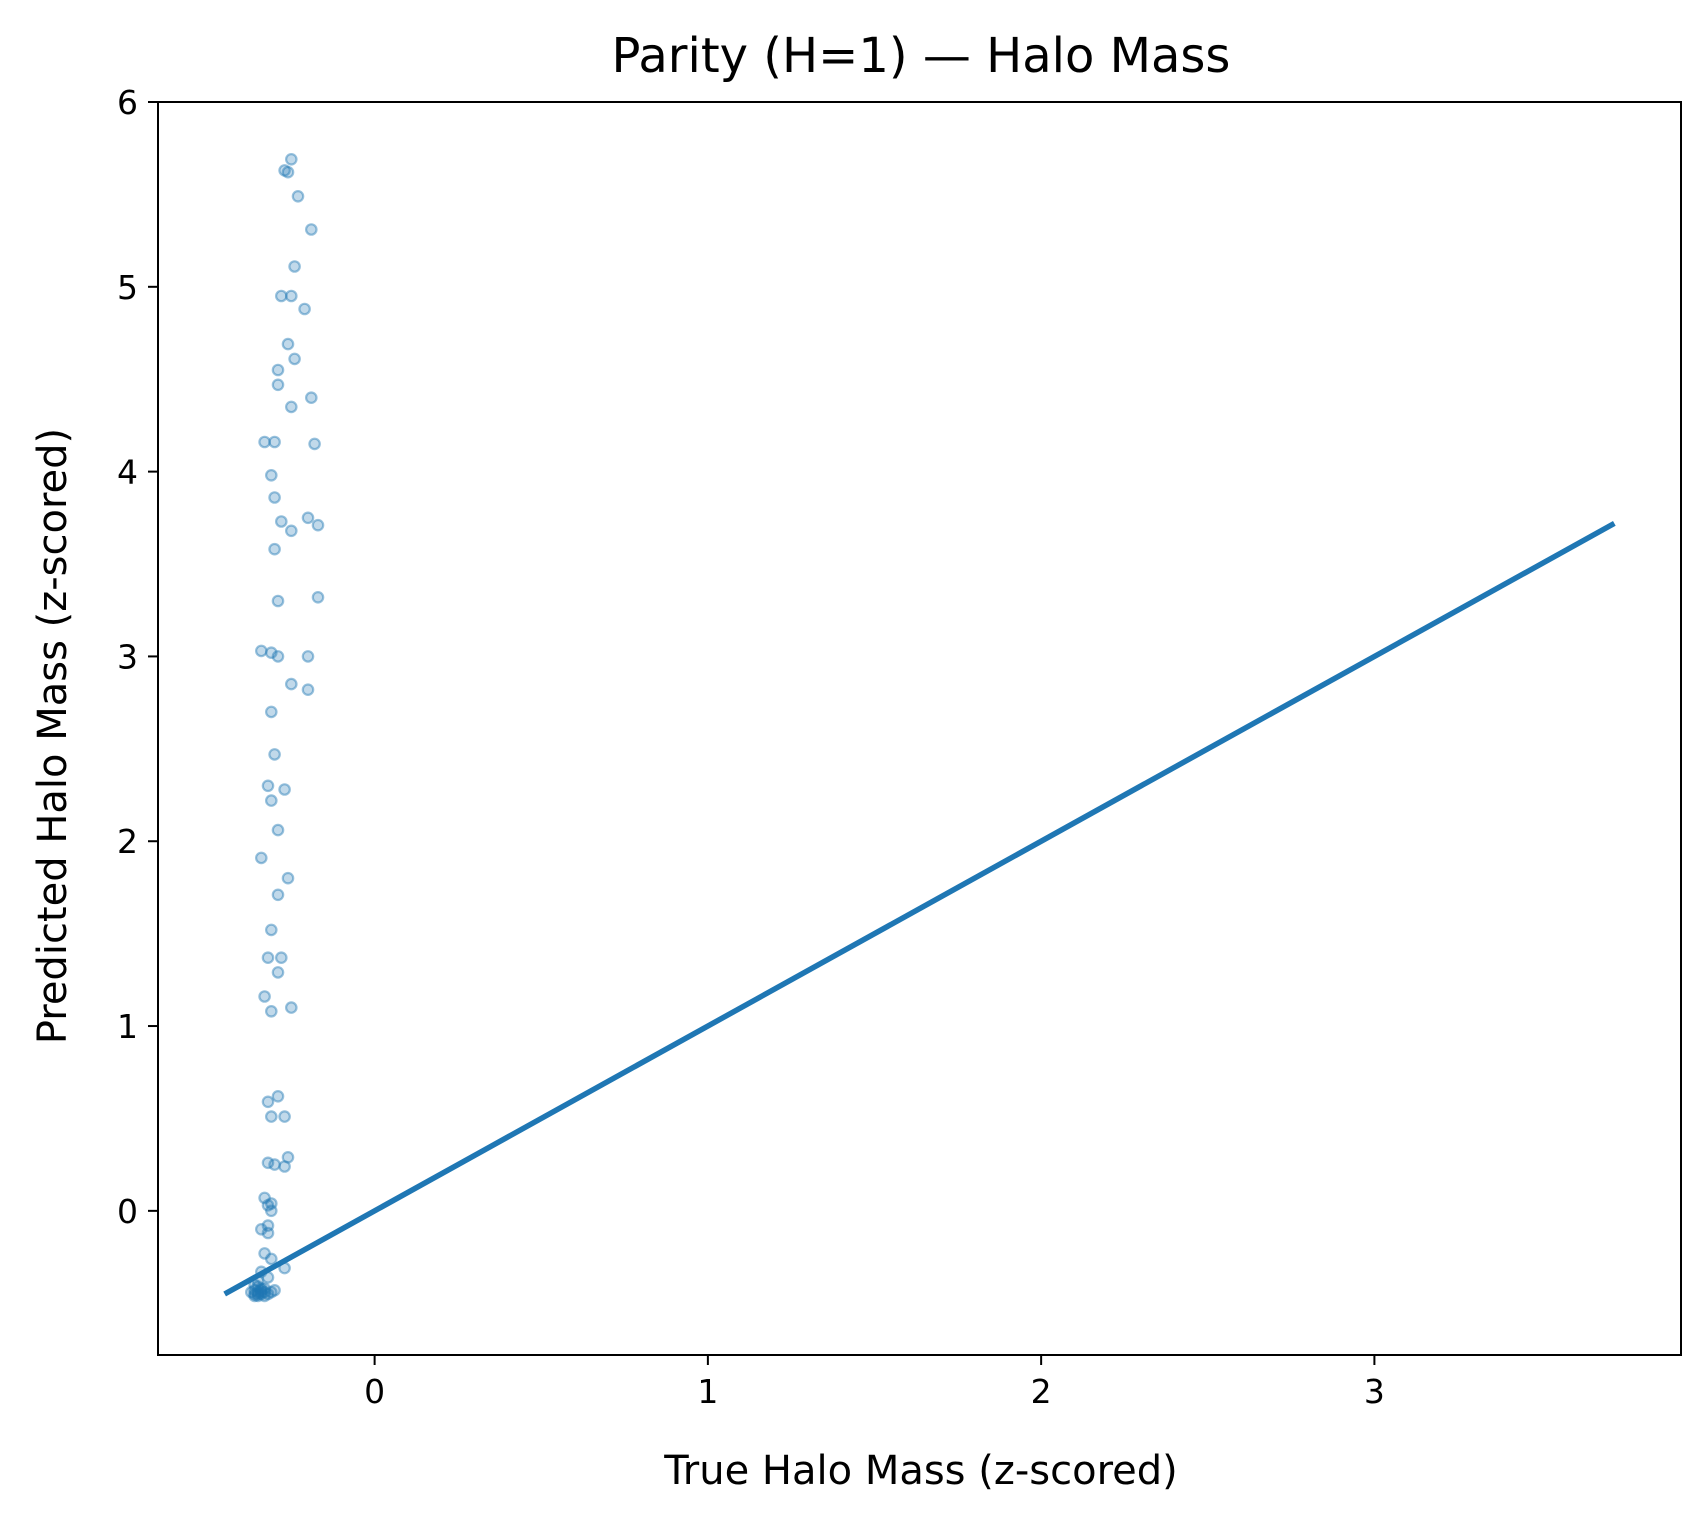 This screenshot has width=1707, height=1526. Describe the element at coordinates (127, 1211) in the screenshot. I see `y-tick-label: 0` at that location.